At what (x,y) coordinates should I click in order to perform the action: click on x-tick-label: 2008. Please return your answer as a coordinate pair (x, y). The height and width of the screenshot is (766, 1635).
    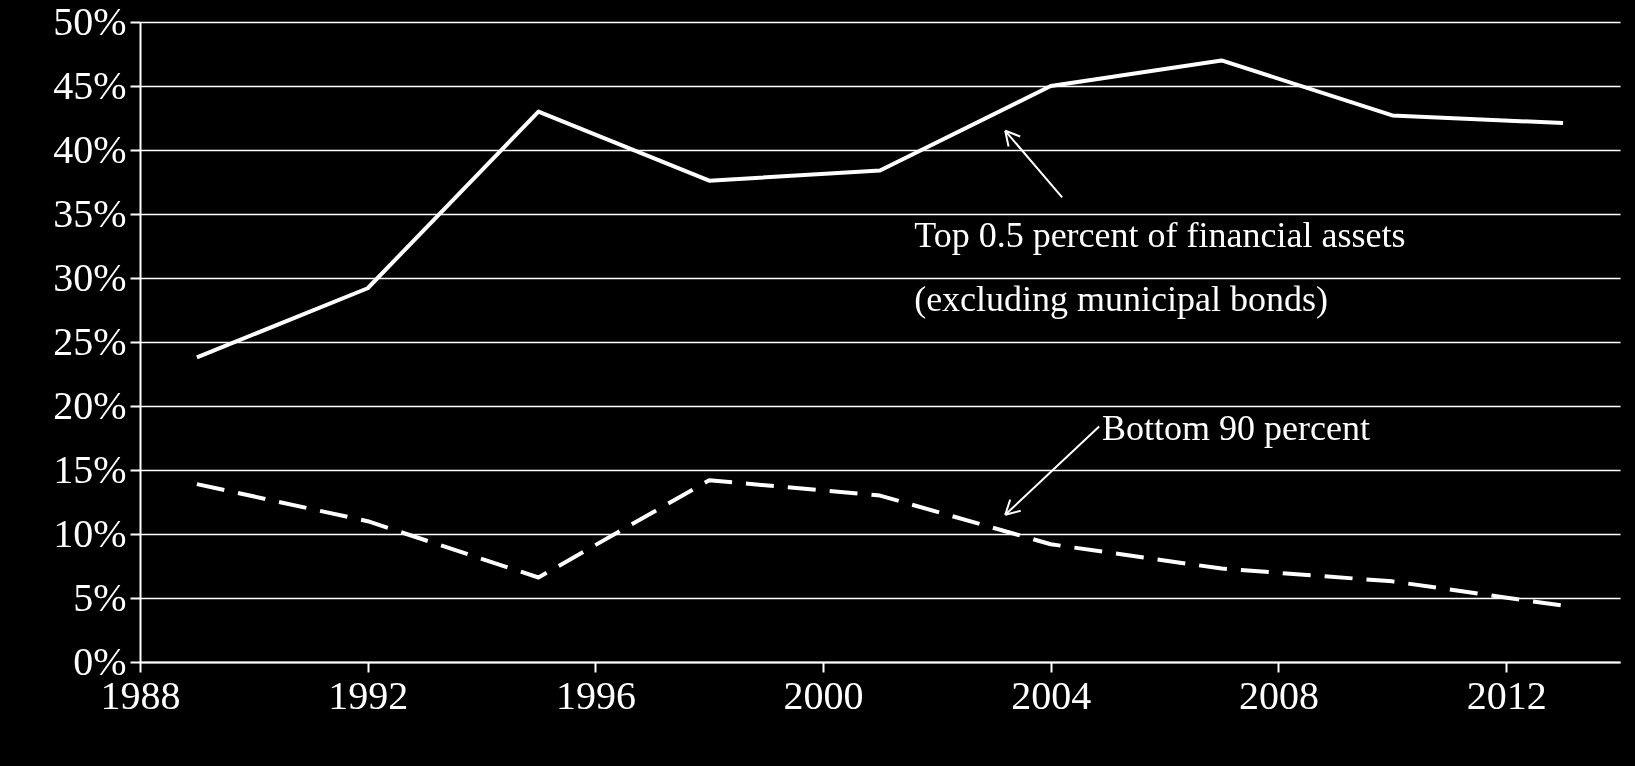
    Looking at the image, I should click on (1278, 695).